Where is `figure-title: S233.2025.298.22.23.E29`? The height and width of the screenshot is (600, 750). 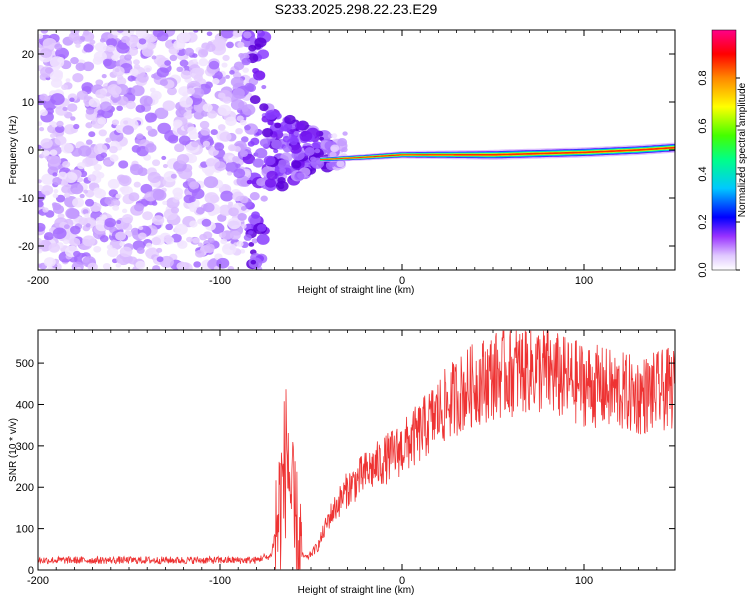 figure-title: S233.2025.298.22.23.E29 is located at coordinates (356, 9).